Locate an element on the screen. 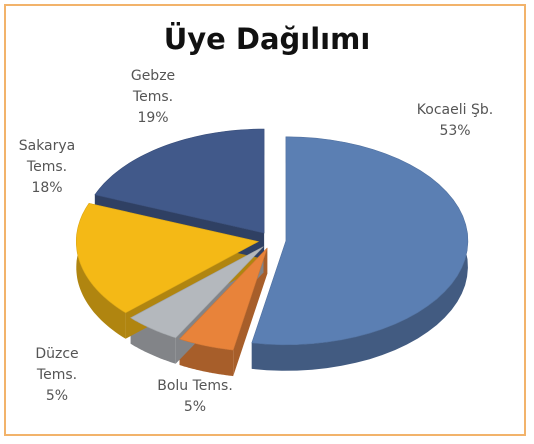  category-label: Gebze Tems. is located at coordinates (153, 86).